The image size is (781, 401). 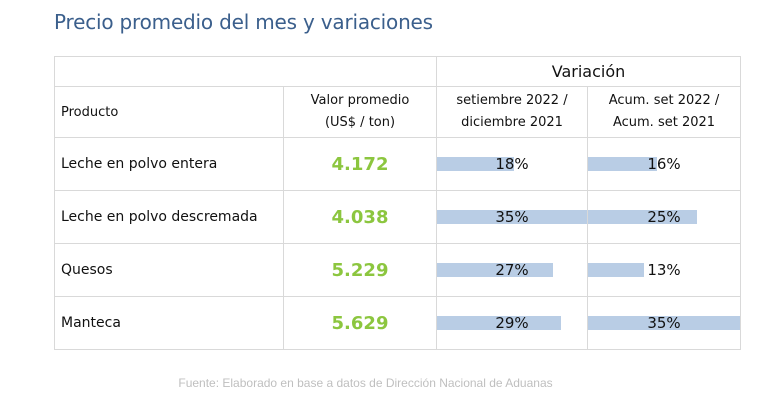 I want to click on header-var1-line2: diciembre 2021, so click(x=512, y=122).